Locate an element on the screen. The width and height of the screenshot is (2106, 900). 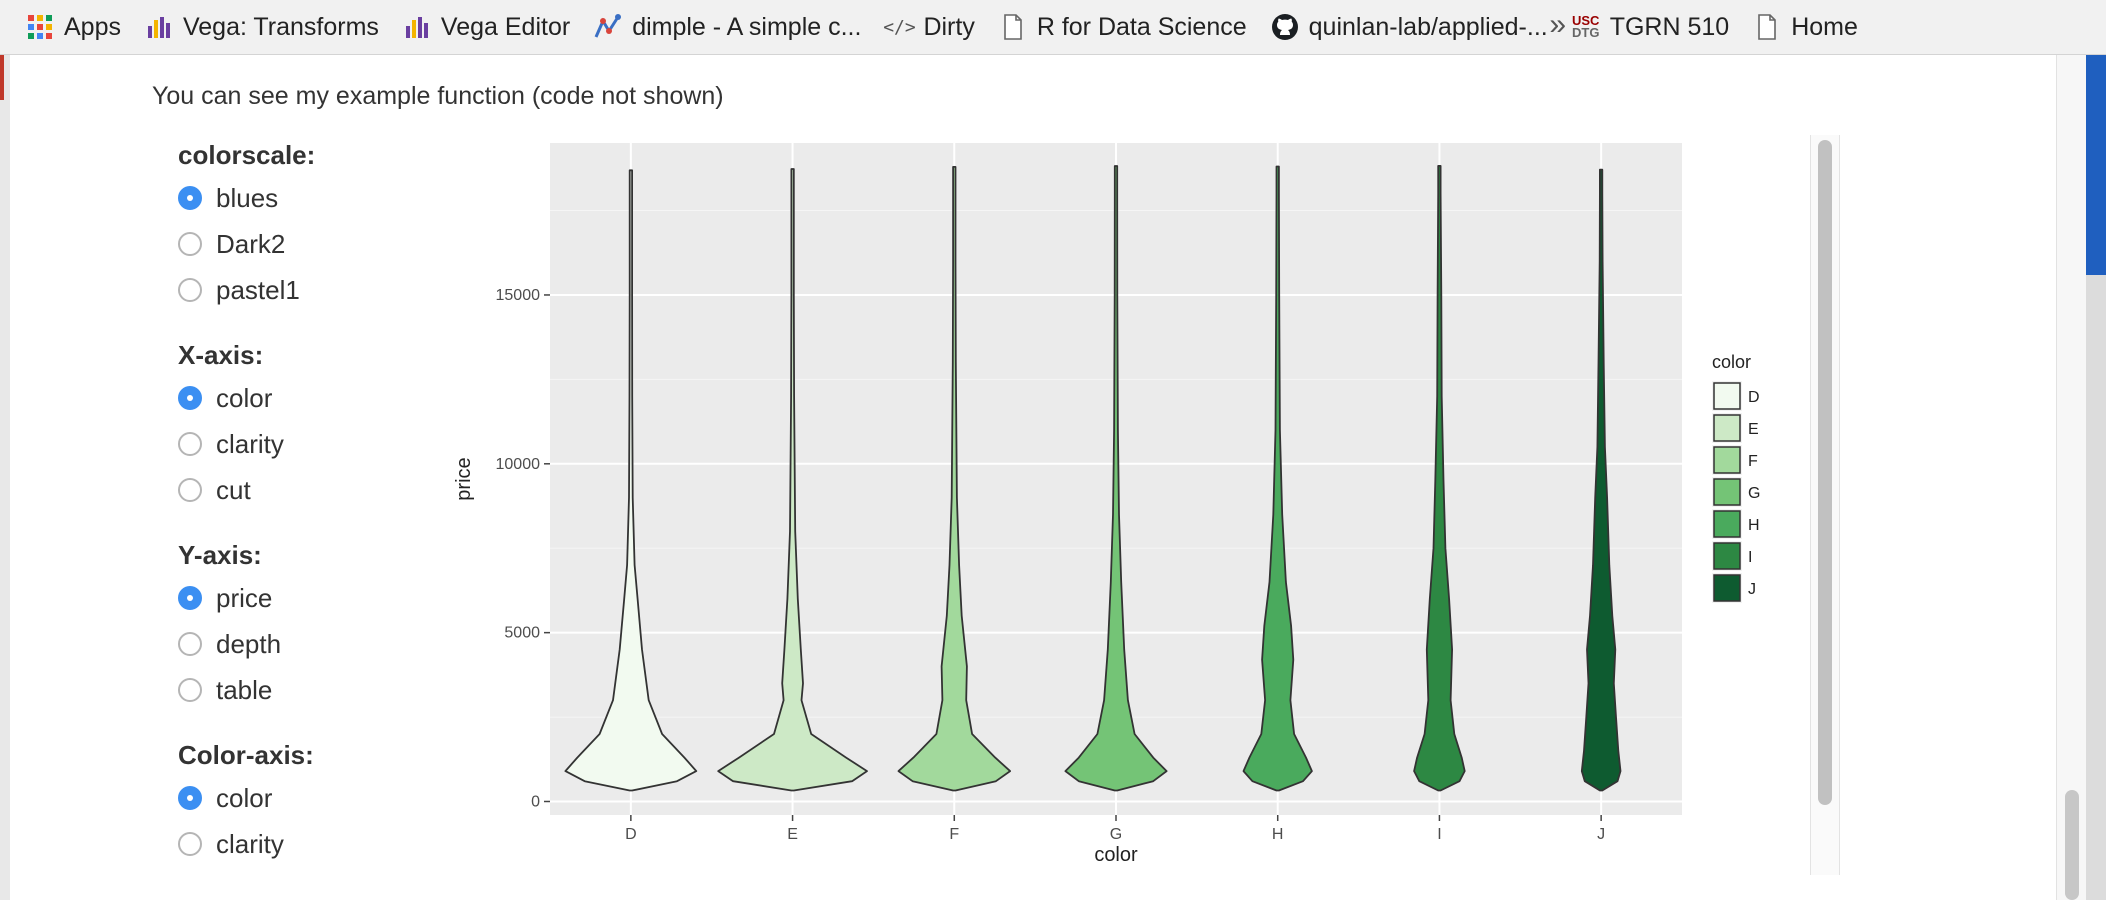
legend-title: color is located at coordinates (1731, 362).